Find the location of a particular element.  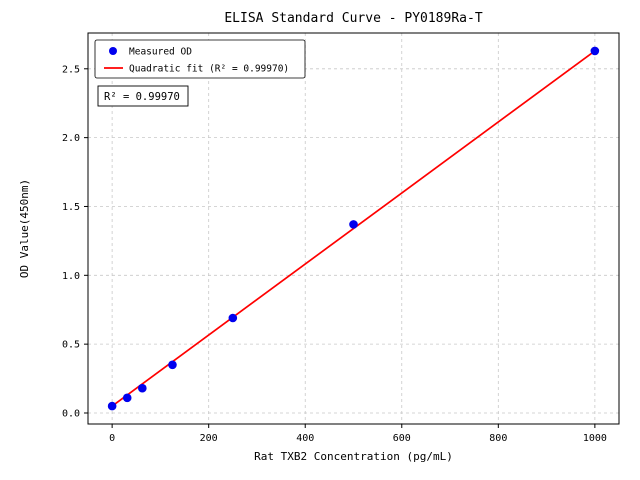

x-tick-label: 600 is located at coordinates (402, 438).